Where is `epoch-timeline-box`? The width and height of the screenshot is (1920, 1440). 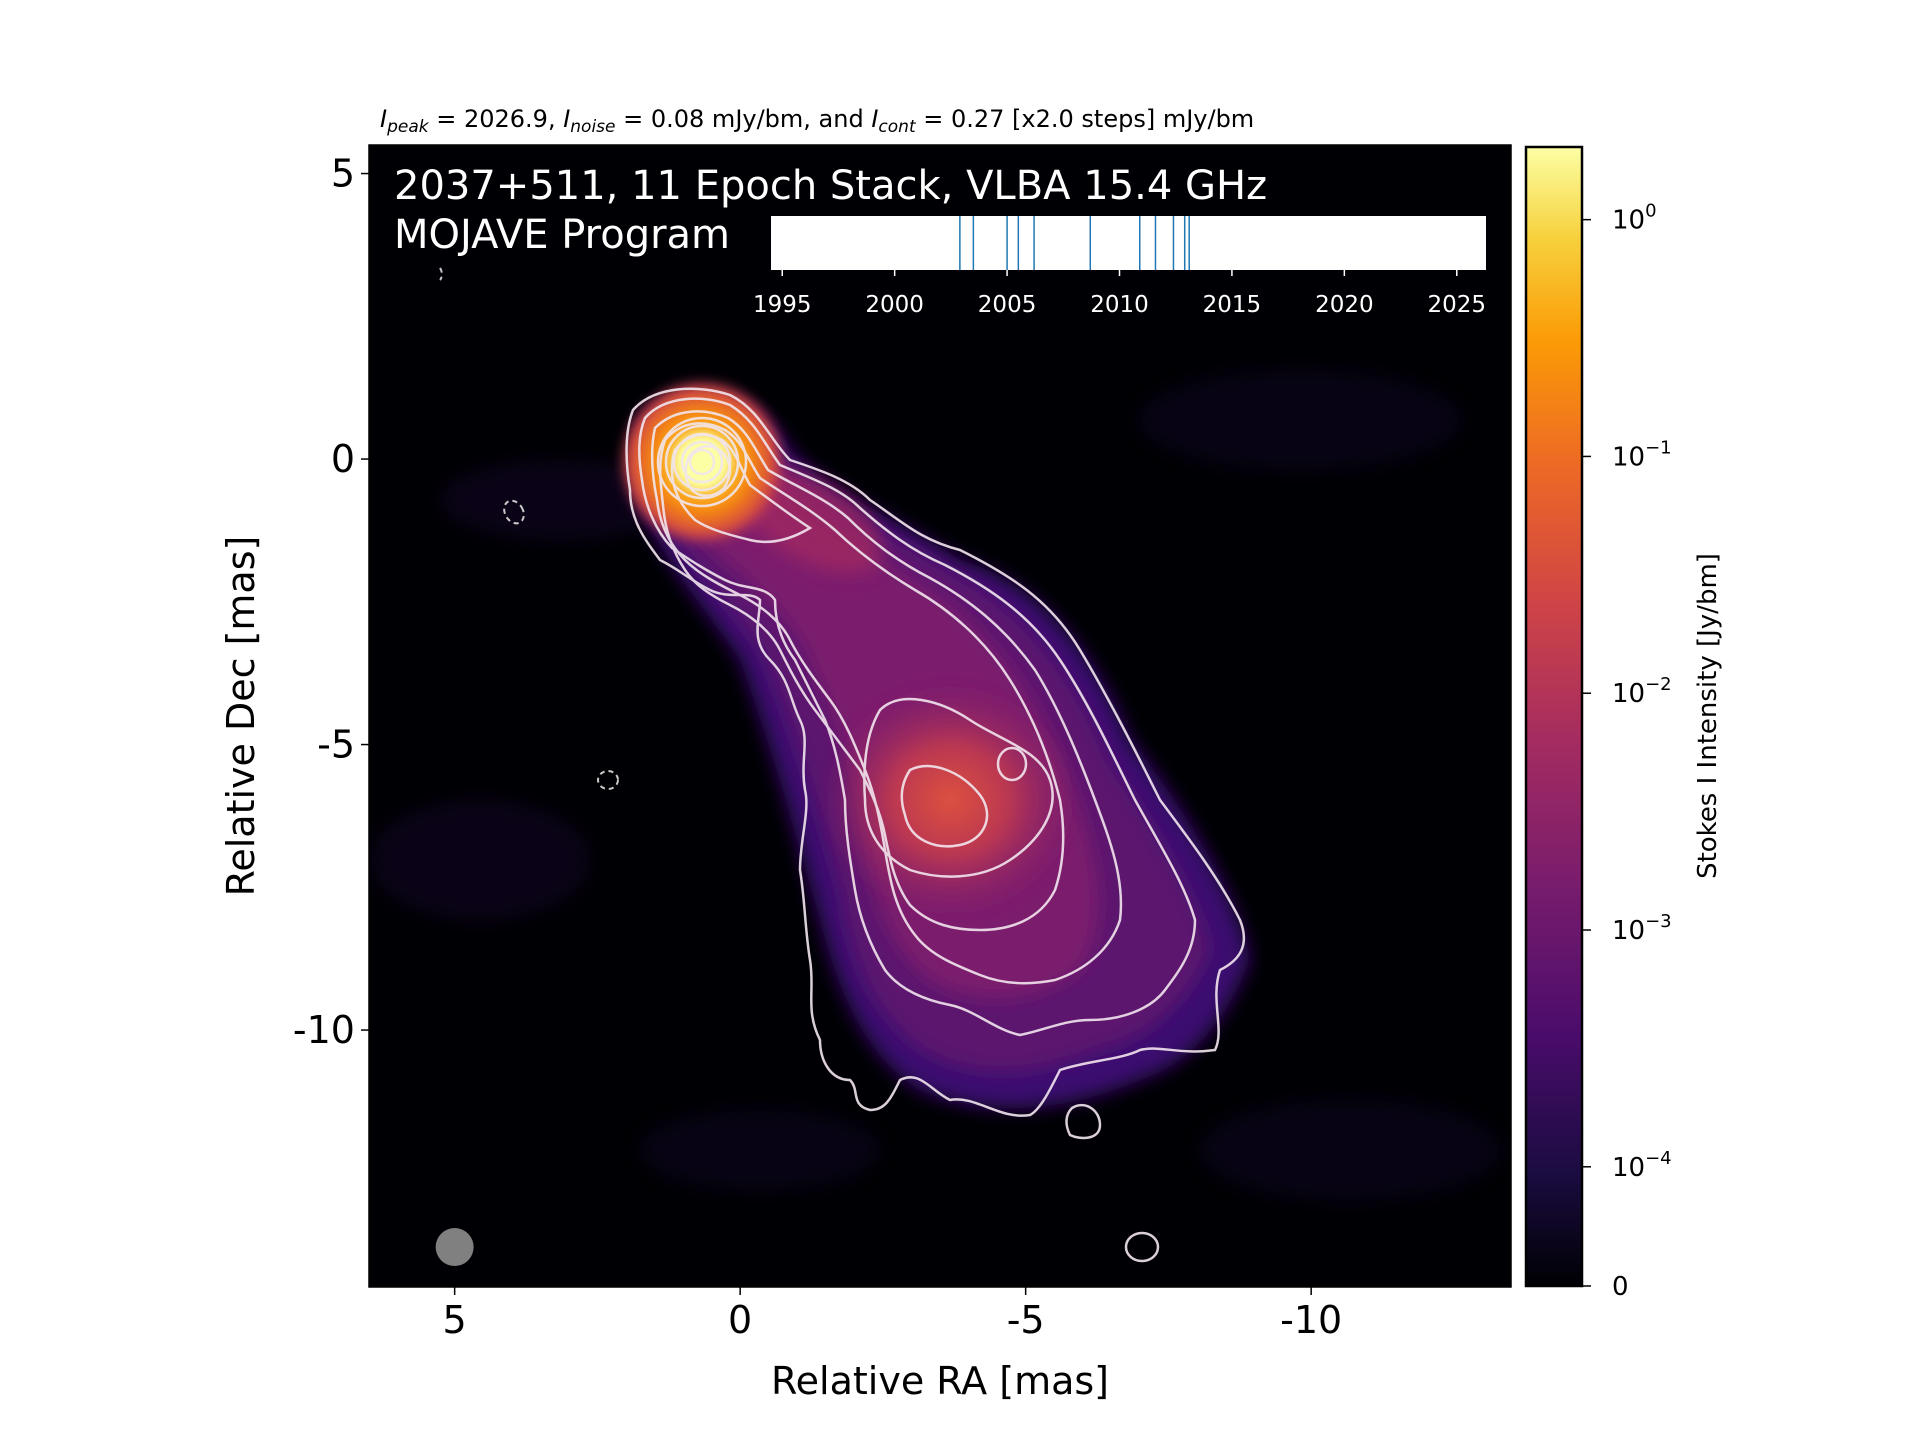 epoch-timeline-box is located at coordinates (1128, 243).